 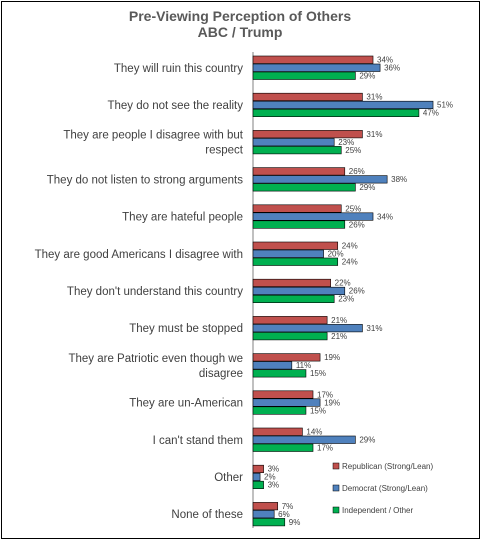 I want to click on category-label-line: They do not listen to strong arguments, so click(x=145, y=180).